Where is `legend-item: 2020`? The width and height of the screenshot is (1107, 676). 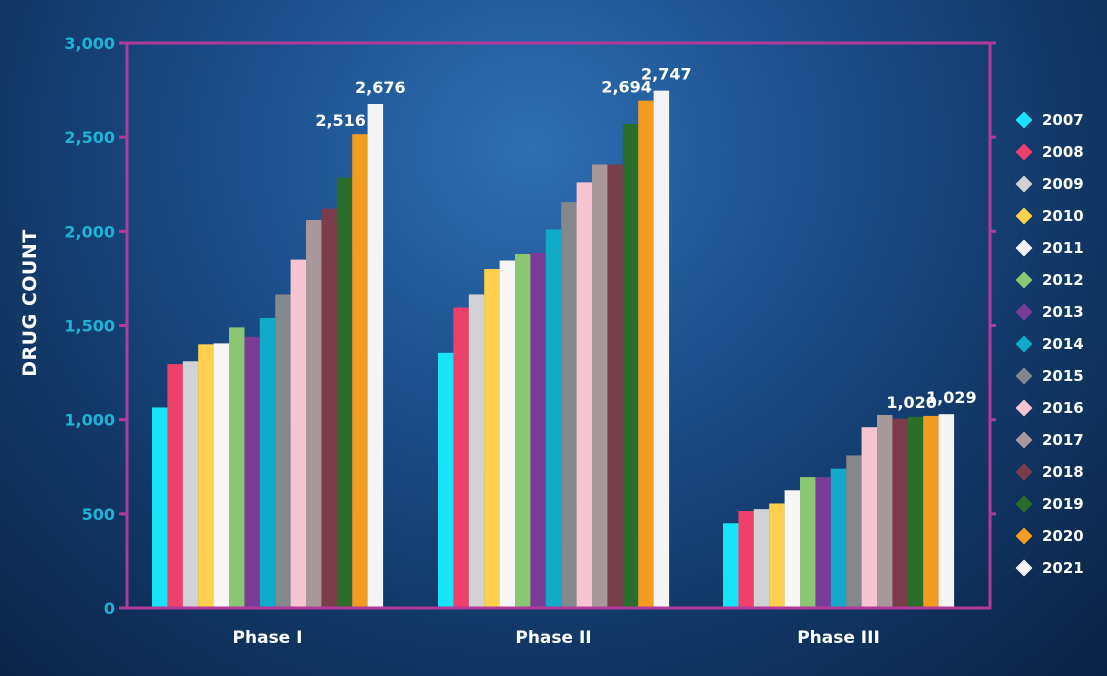
legend-item: 2020 is located at coordinates (1049, 536).